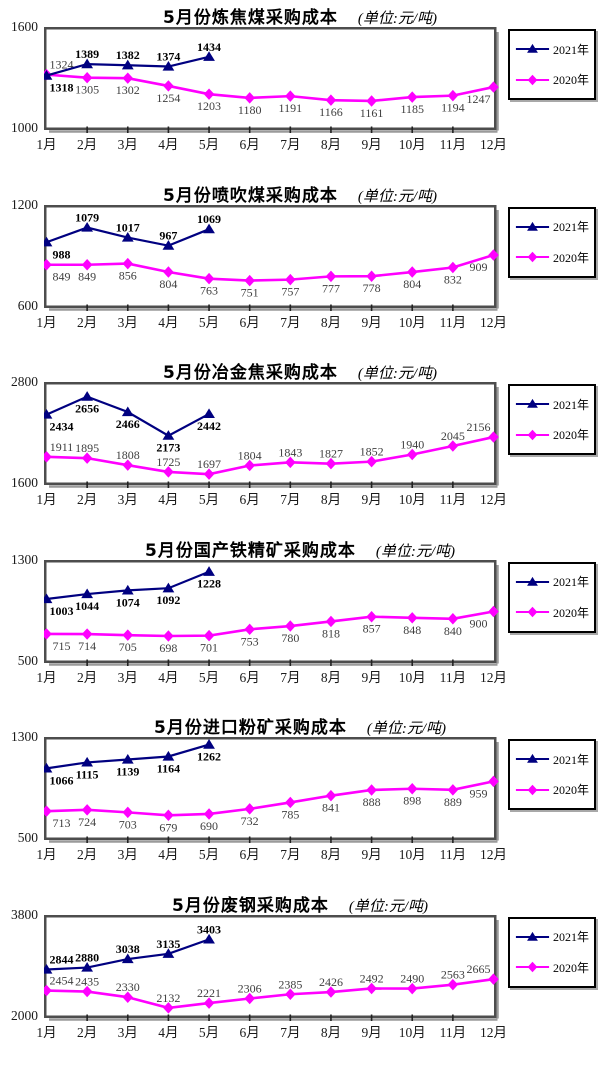 This screenshot has height=1065, width=600. Describe the element at coordinates (128, 455) in the screenshot. I see `data-label-y2020: 1808` at that location.